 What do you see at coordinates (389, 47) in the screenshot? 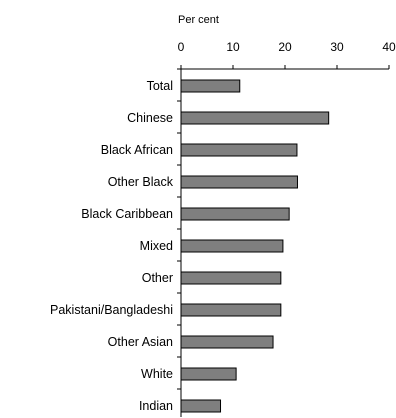
I see `x-tick-label: 40` at bounding box center [389, 47].